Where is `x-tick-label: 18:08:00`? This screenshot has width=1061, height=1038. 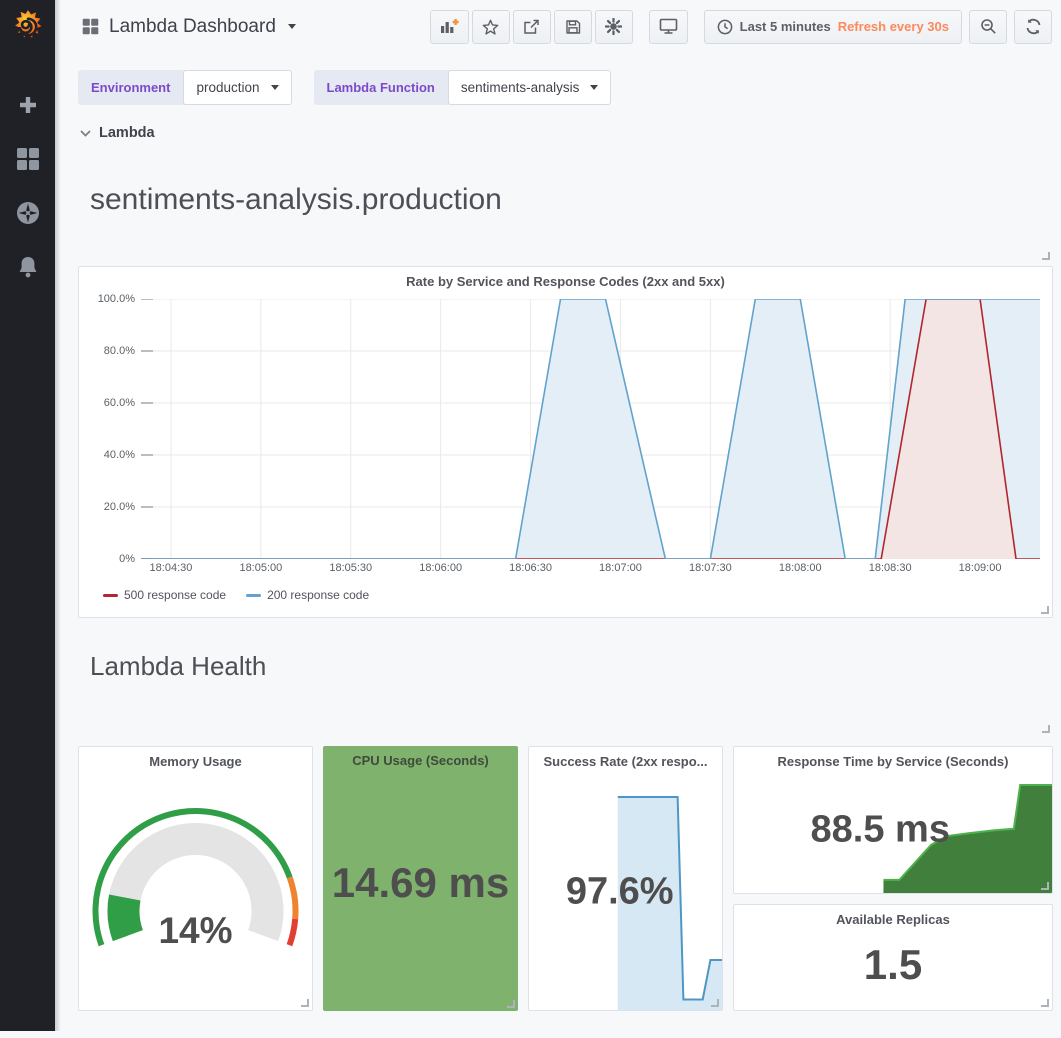 x-tick-label: 18:08:00 is located at coordinates (800, 568).